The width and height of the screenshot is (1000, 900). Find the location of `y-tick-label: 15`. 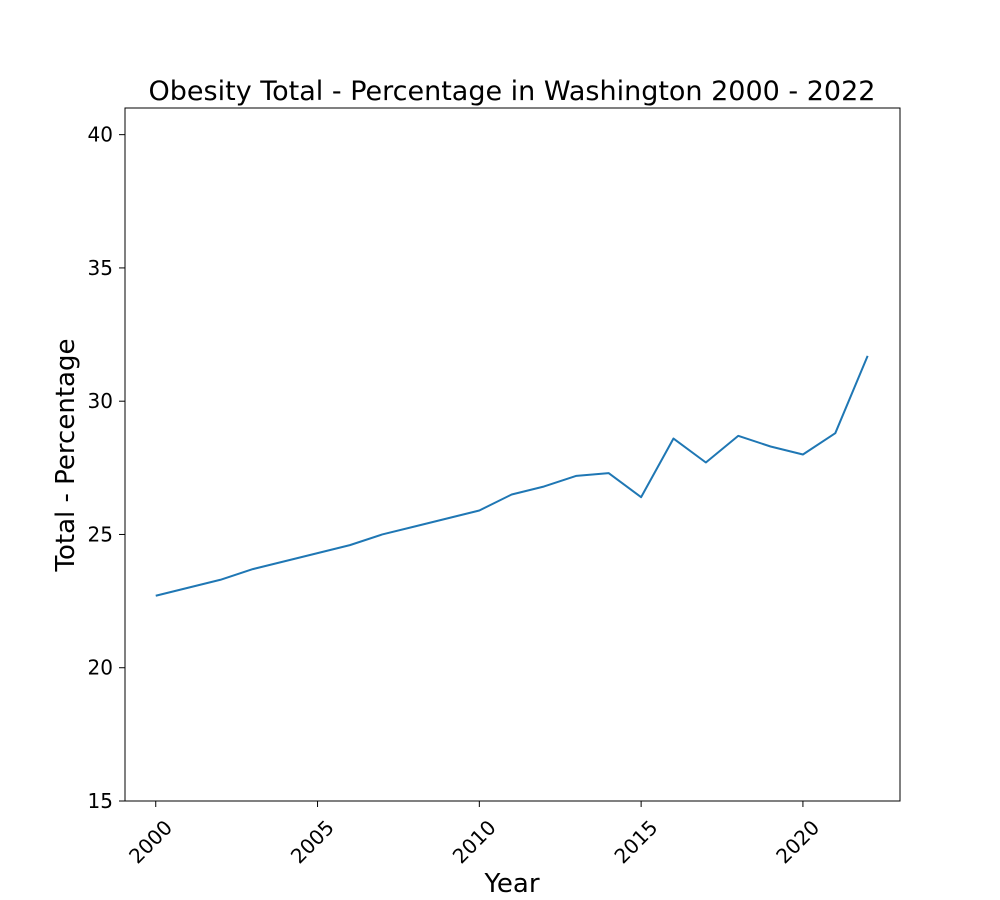

y-tick-label: 15 is located at coordinates (100, 801).